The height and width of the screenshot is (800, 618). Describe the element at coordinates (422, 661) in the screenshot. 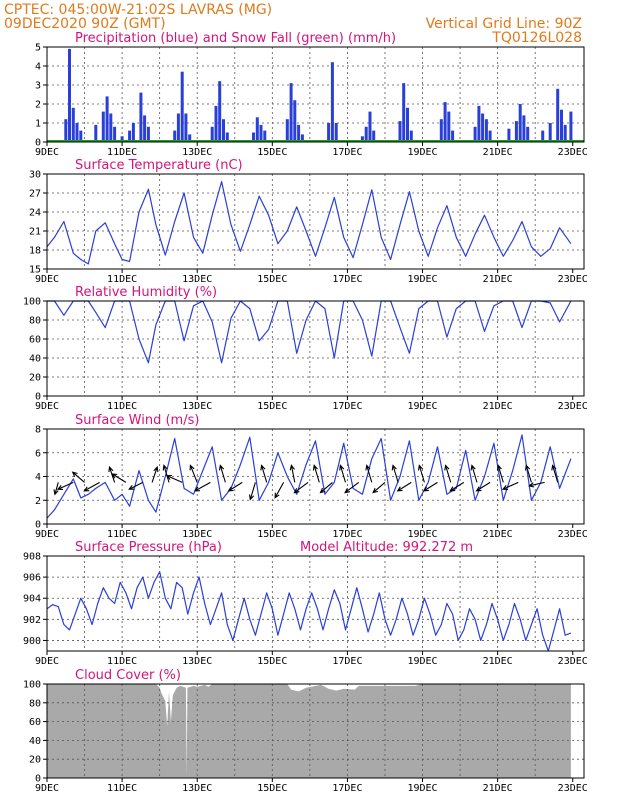

I see `pressure-xtick-label-5: 19DEC` at that location.